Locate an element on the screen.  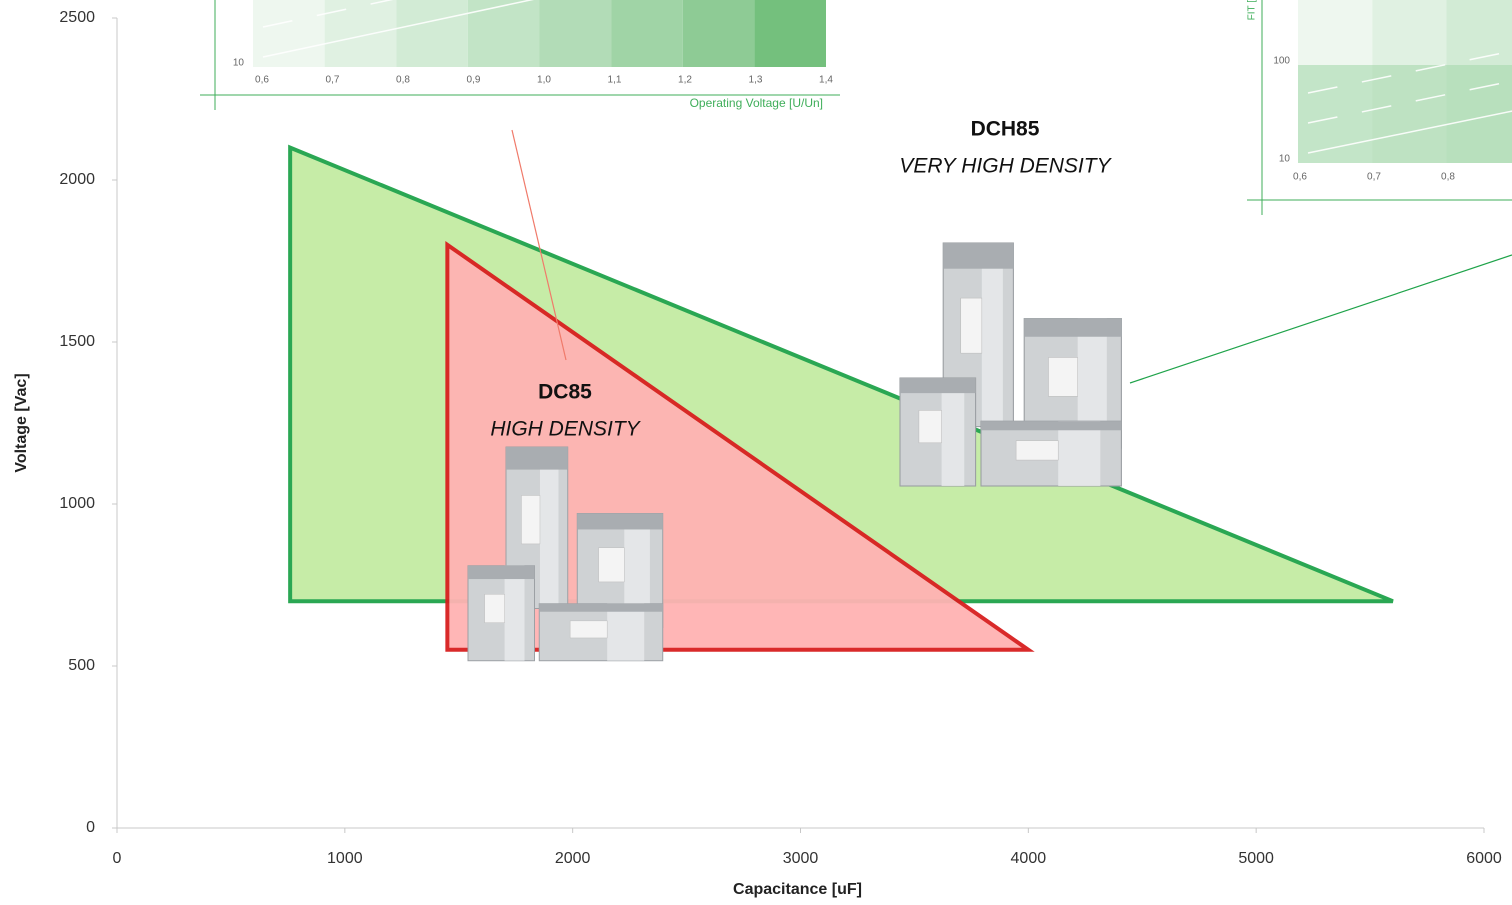
inset-y-axis-title: FIT [ is located at coordinates (1252, 10).